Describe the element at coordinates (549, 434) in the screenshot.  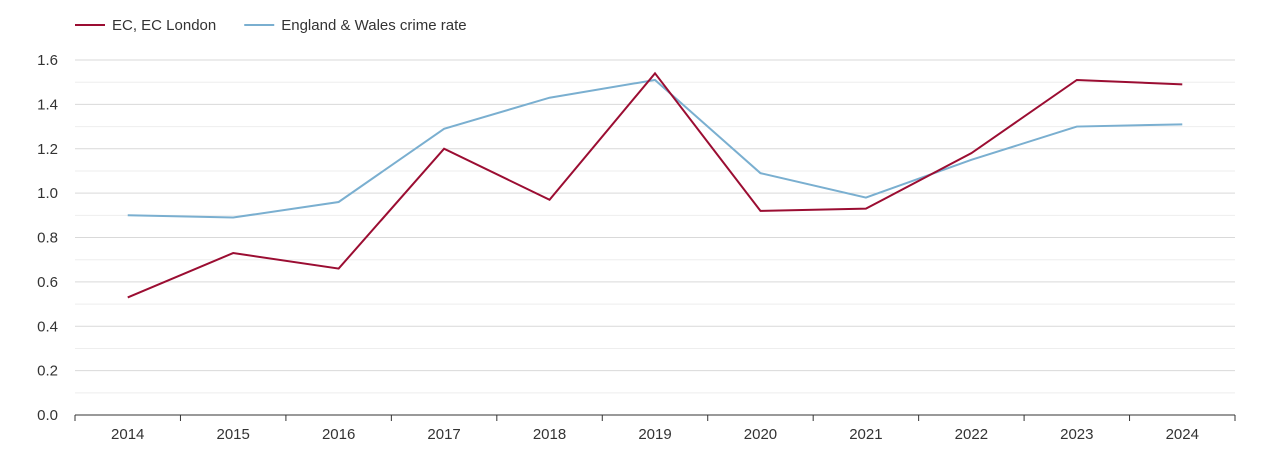
I see `x-tick-label: 2018` at that location.